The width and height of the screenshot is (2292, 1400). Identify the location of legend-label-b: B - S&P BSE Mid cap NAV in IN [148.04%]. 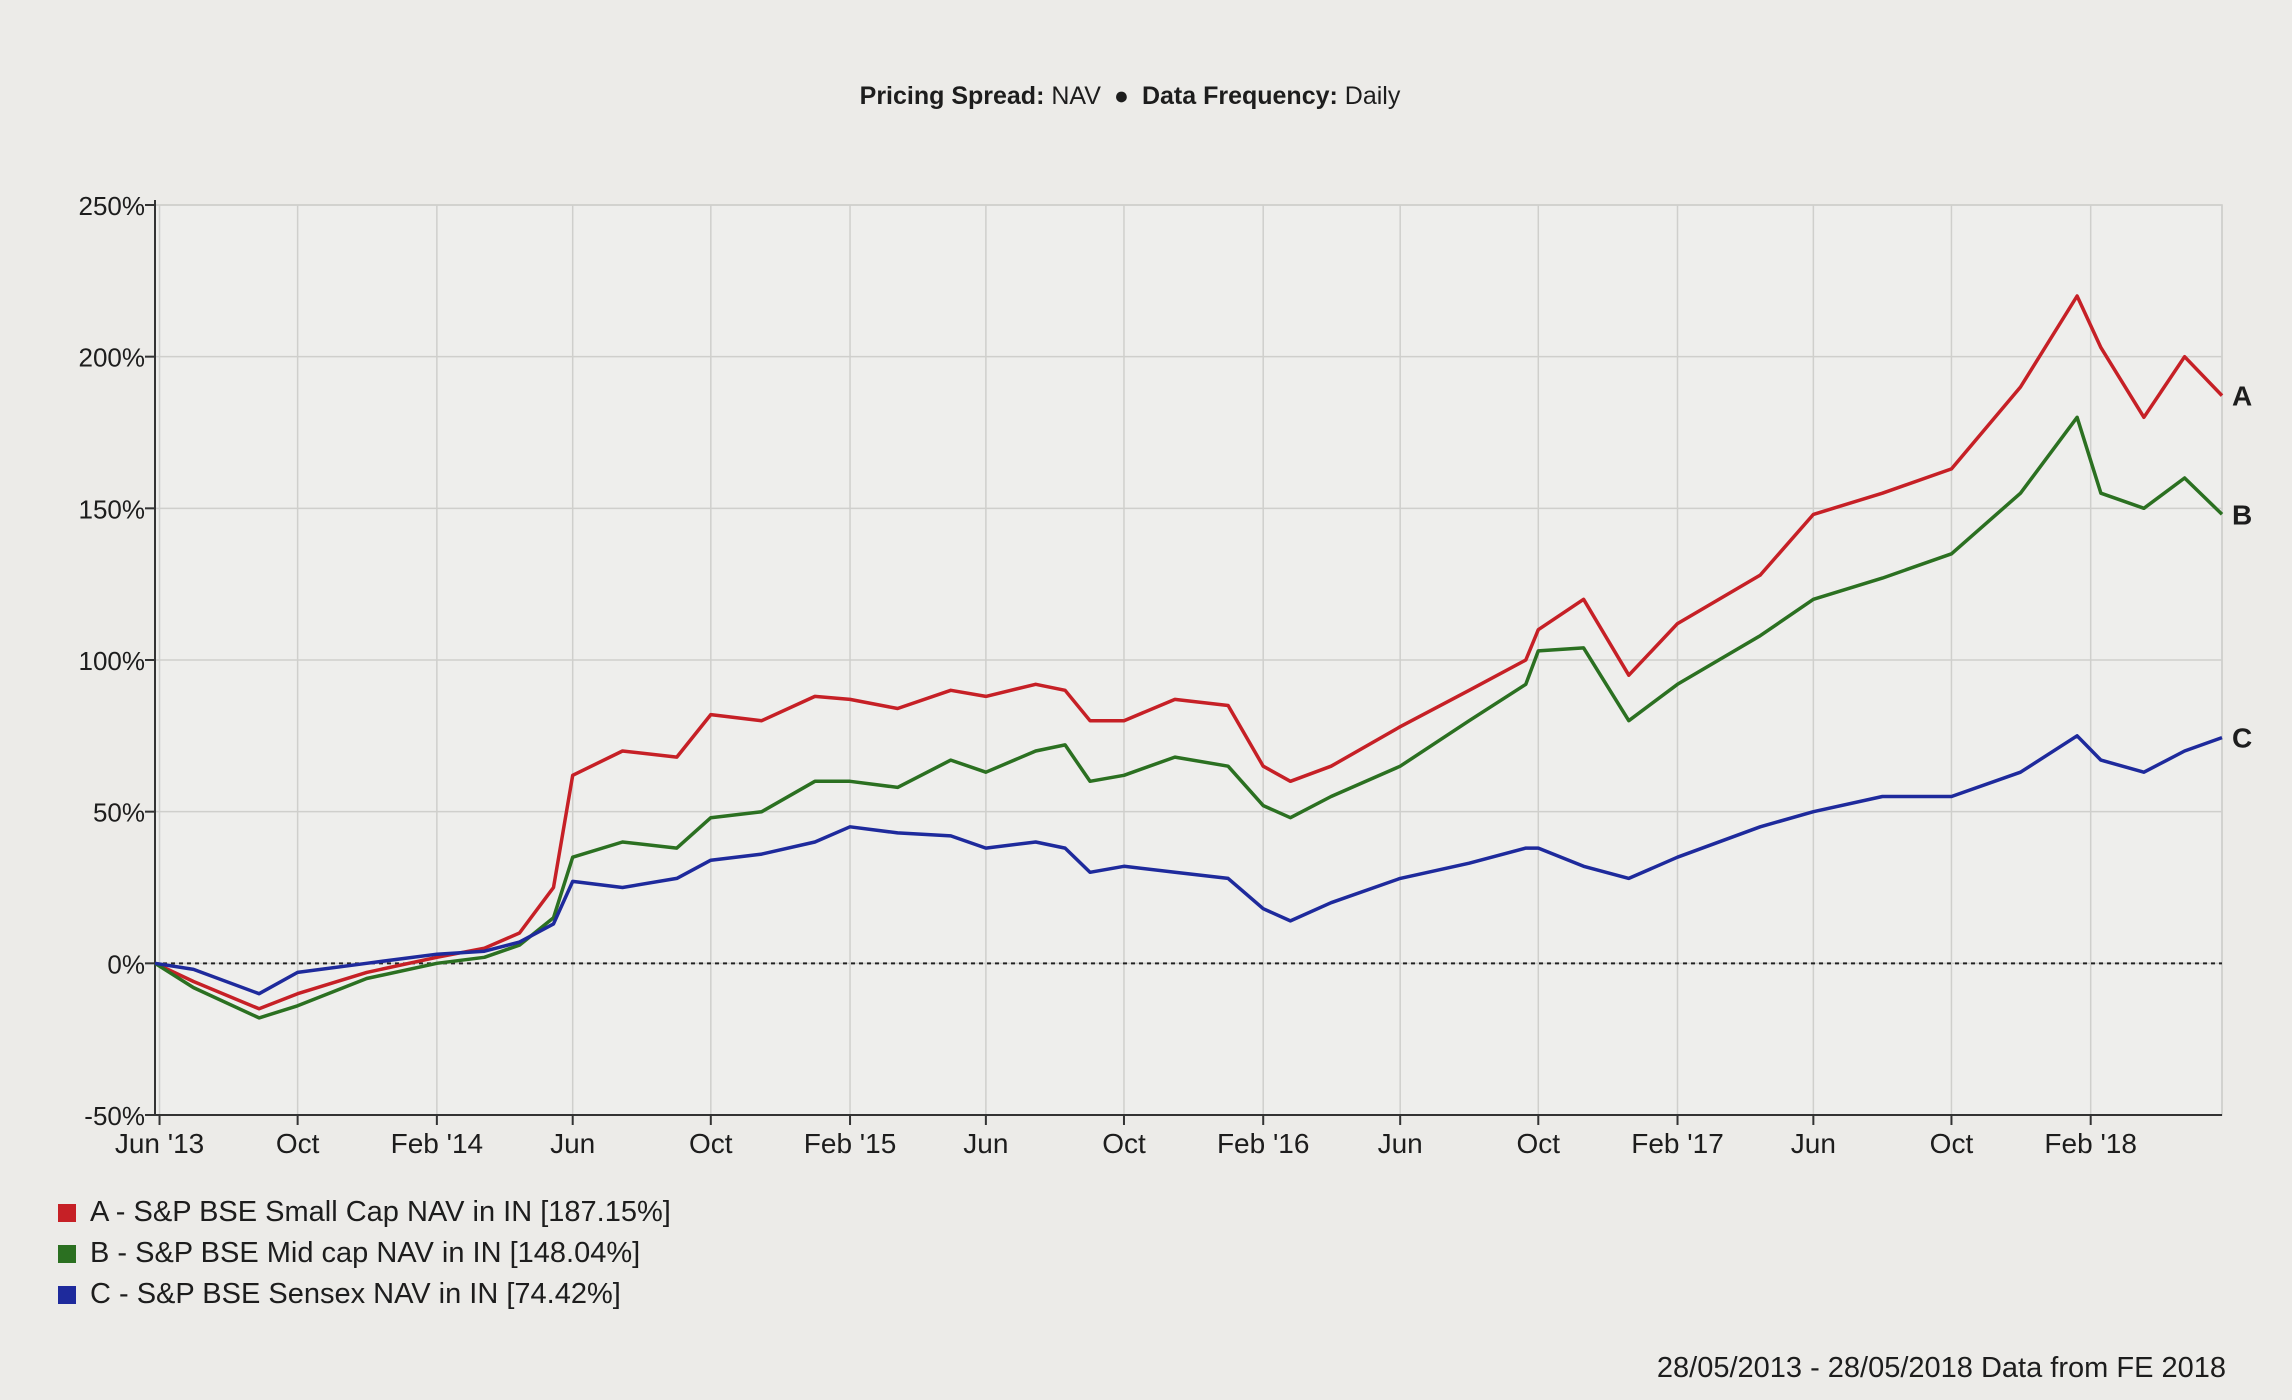
(365, 1253).